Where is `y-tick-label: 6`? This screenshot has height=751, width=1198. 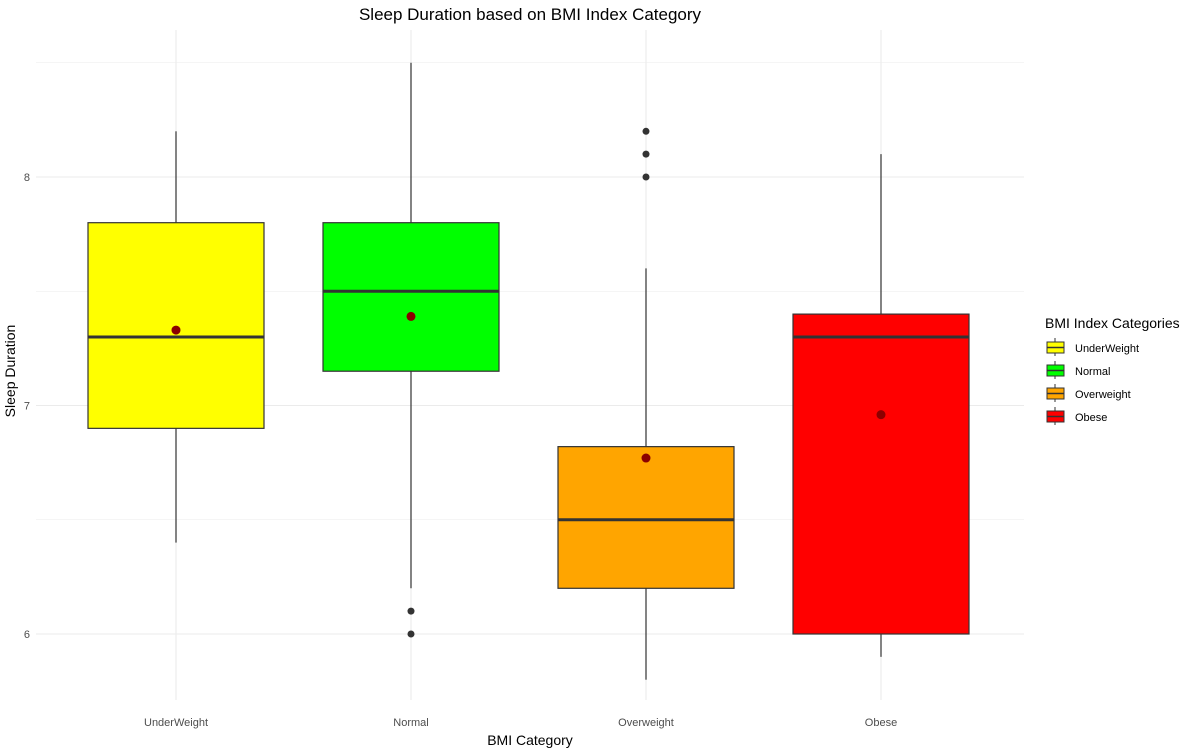 y-tick-label: 6 is located at coordinates (27, 635).